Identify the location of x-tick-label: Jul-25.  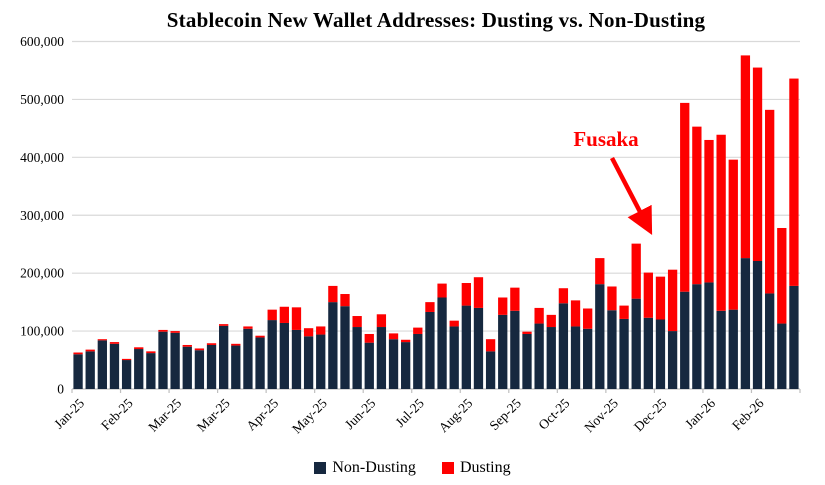
(409, 412).